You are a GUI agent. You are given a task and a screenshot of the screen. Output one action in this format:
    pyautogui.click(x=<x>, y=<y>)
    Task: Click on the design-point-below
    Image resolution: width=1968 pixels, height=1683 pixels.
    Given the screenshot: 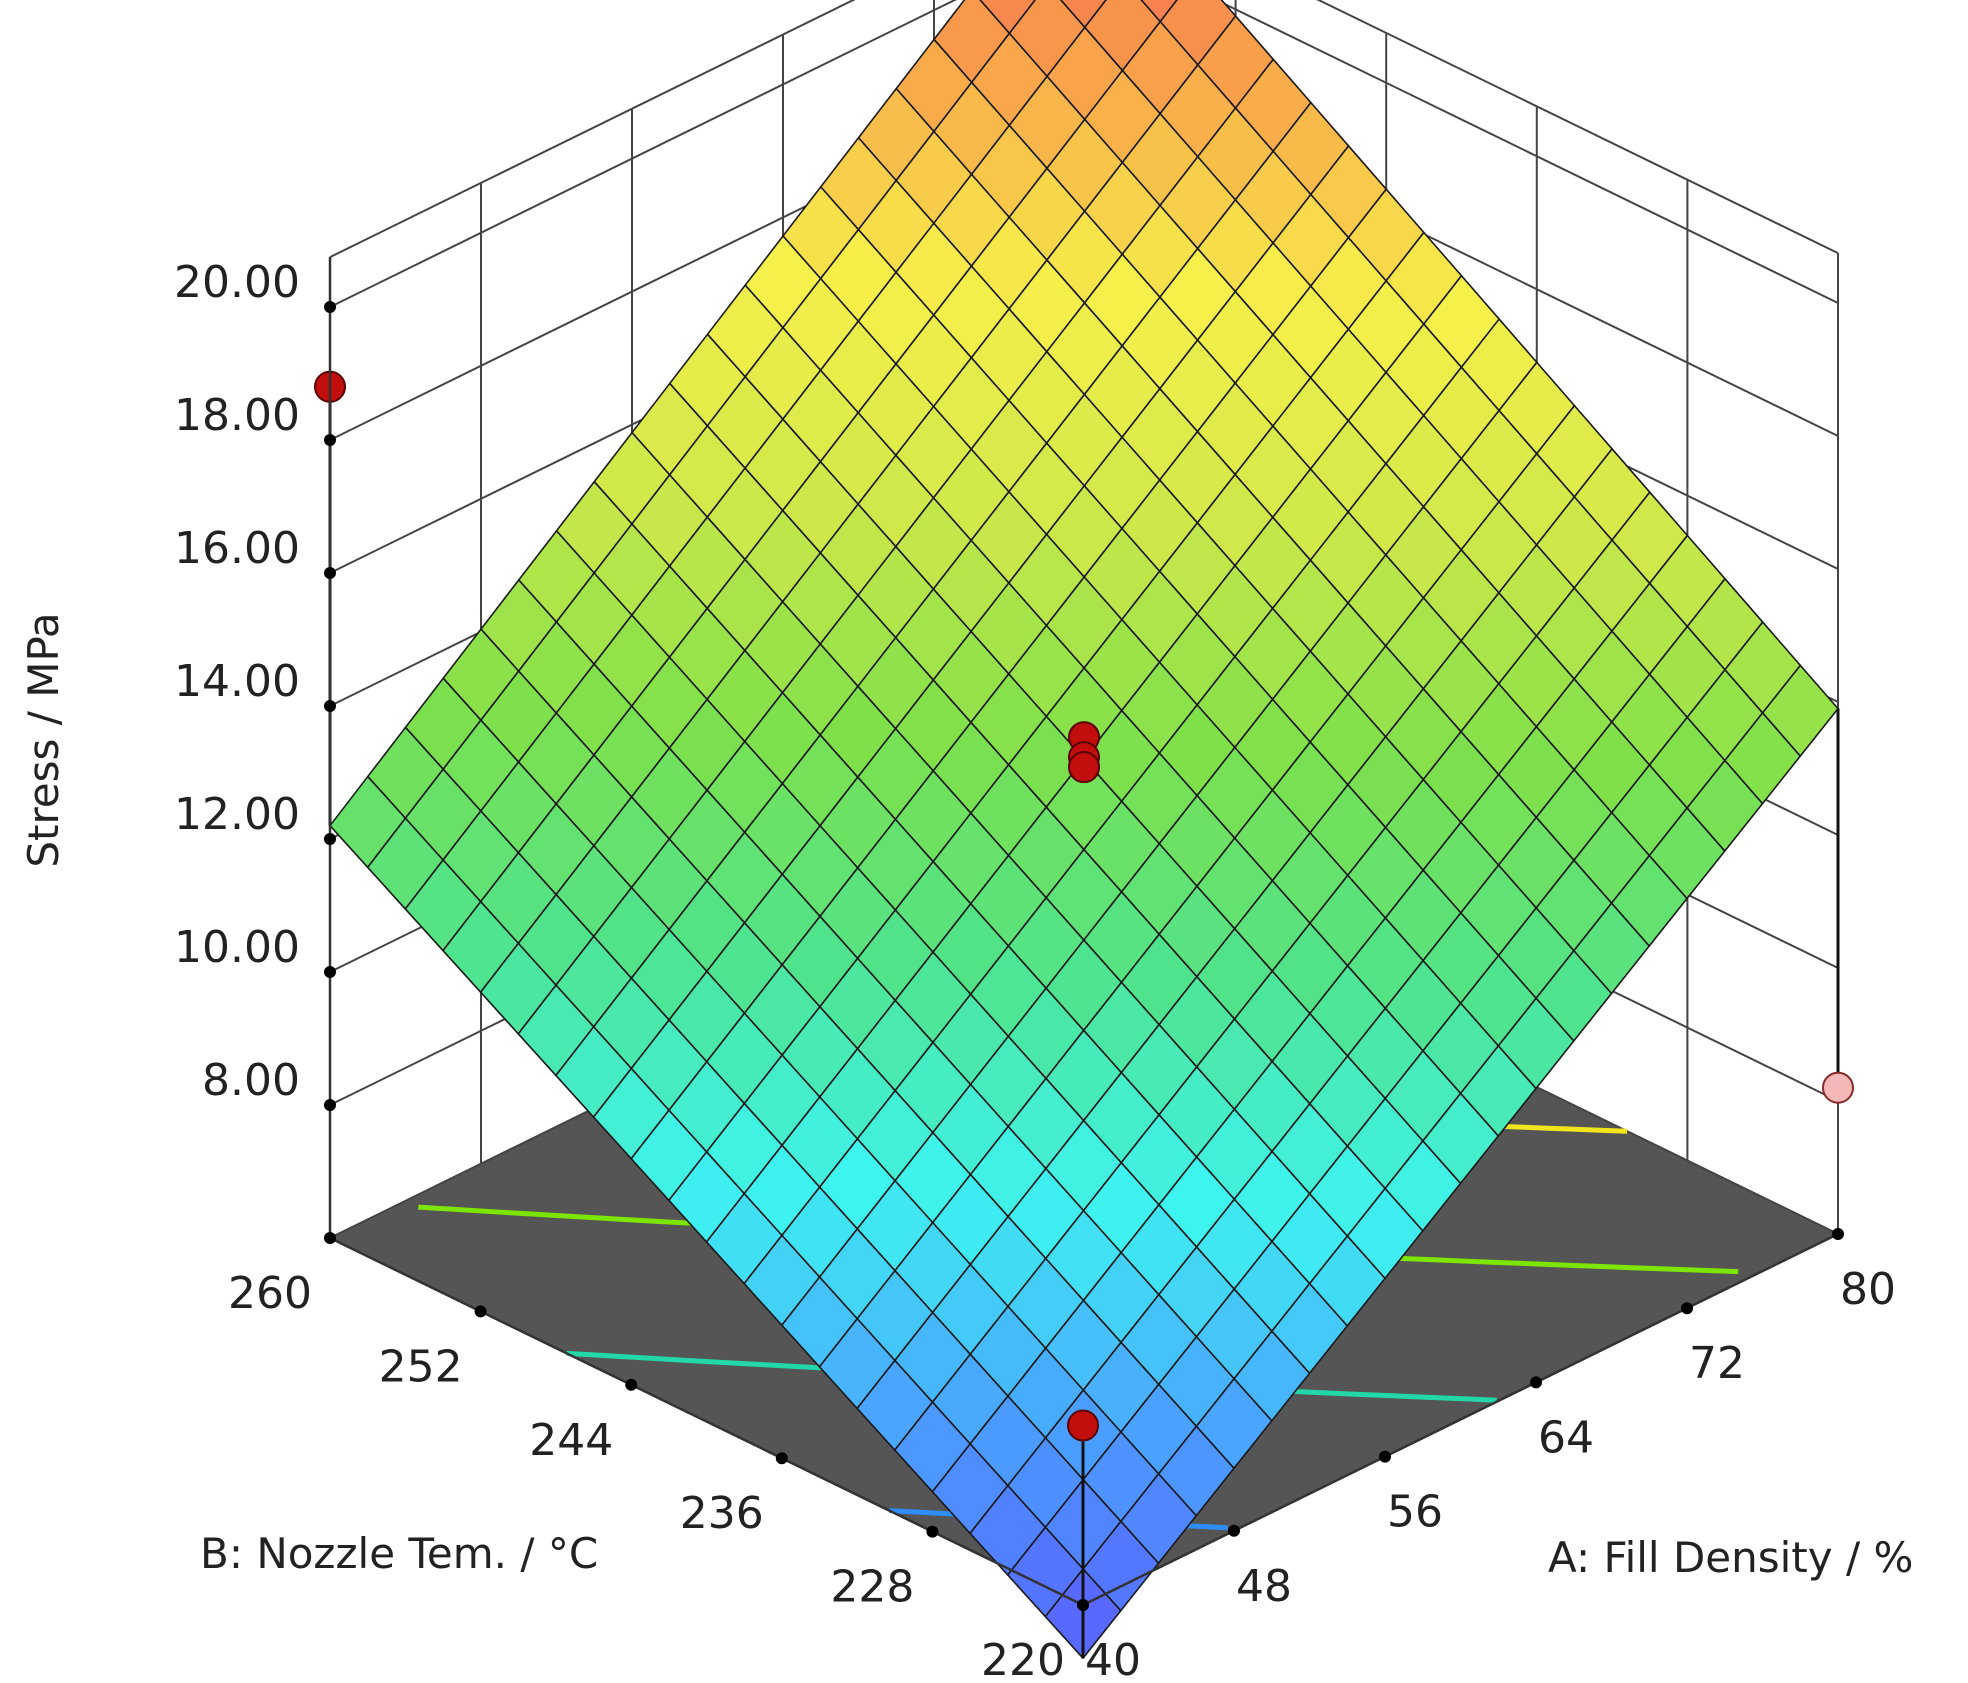 What is the action you would take?
    pyautogui.click(x=1838, y=1087)
    